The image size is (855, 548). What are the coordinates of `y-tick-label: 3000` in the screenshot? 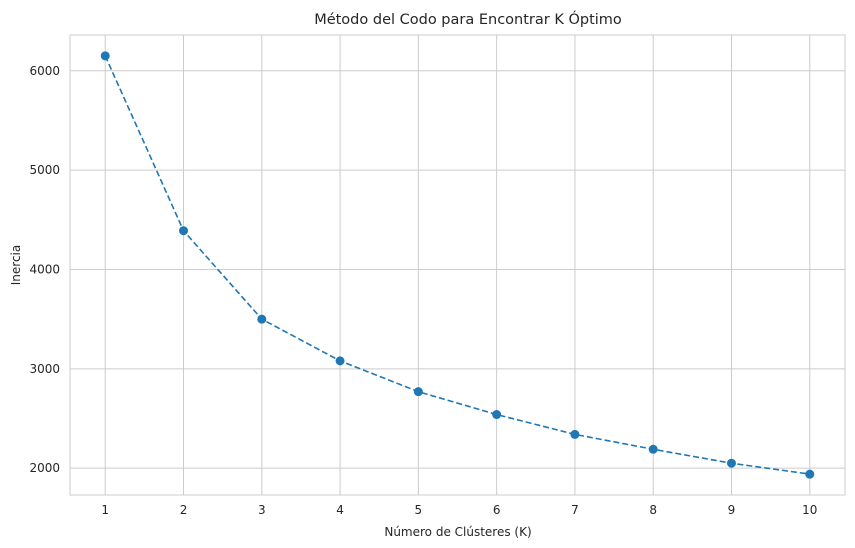 It's located at (44, 369).